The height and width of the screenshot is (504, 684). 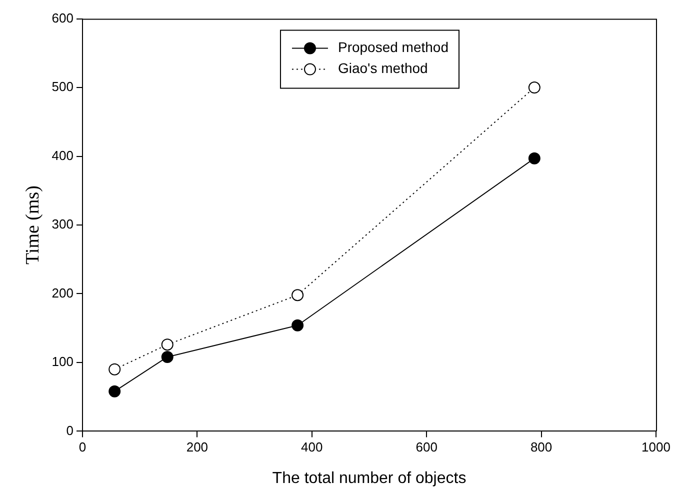 I want to click on x-tick-label: 400, so click(x=312, y=447).